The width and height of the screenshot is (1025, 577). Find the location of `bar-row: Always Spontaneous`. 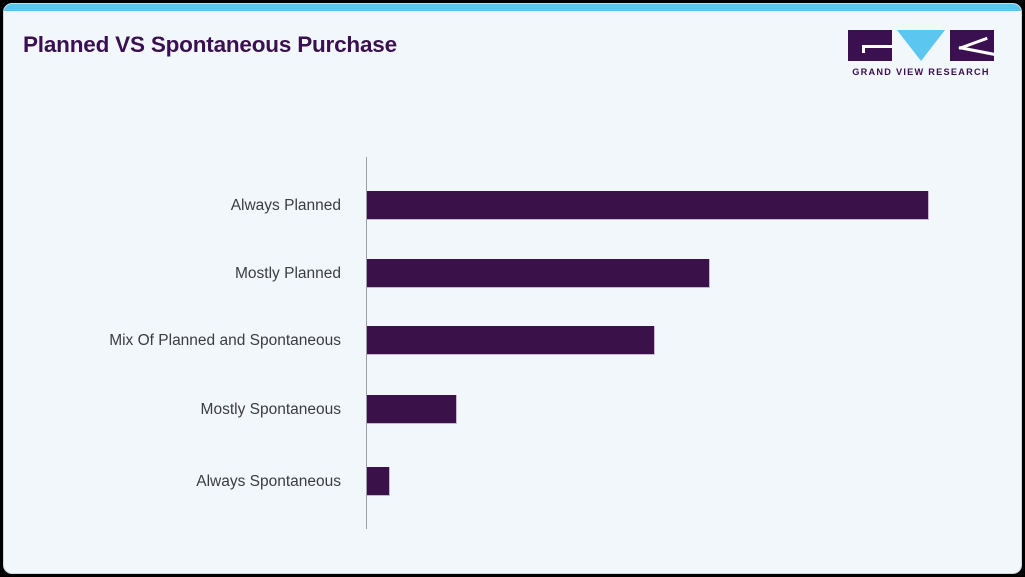

bar-row: Always Spontaneous is located at coordinates (512, 481).